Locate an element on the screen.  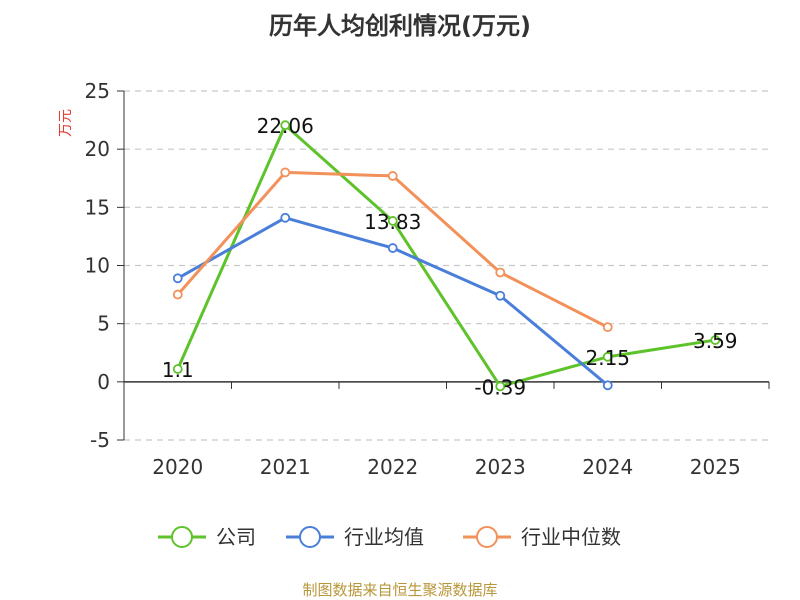
data-label: 2.15 is located at coordinates (607, 358).